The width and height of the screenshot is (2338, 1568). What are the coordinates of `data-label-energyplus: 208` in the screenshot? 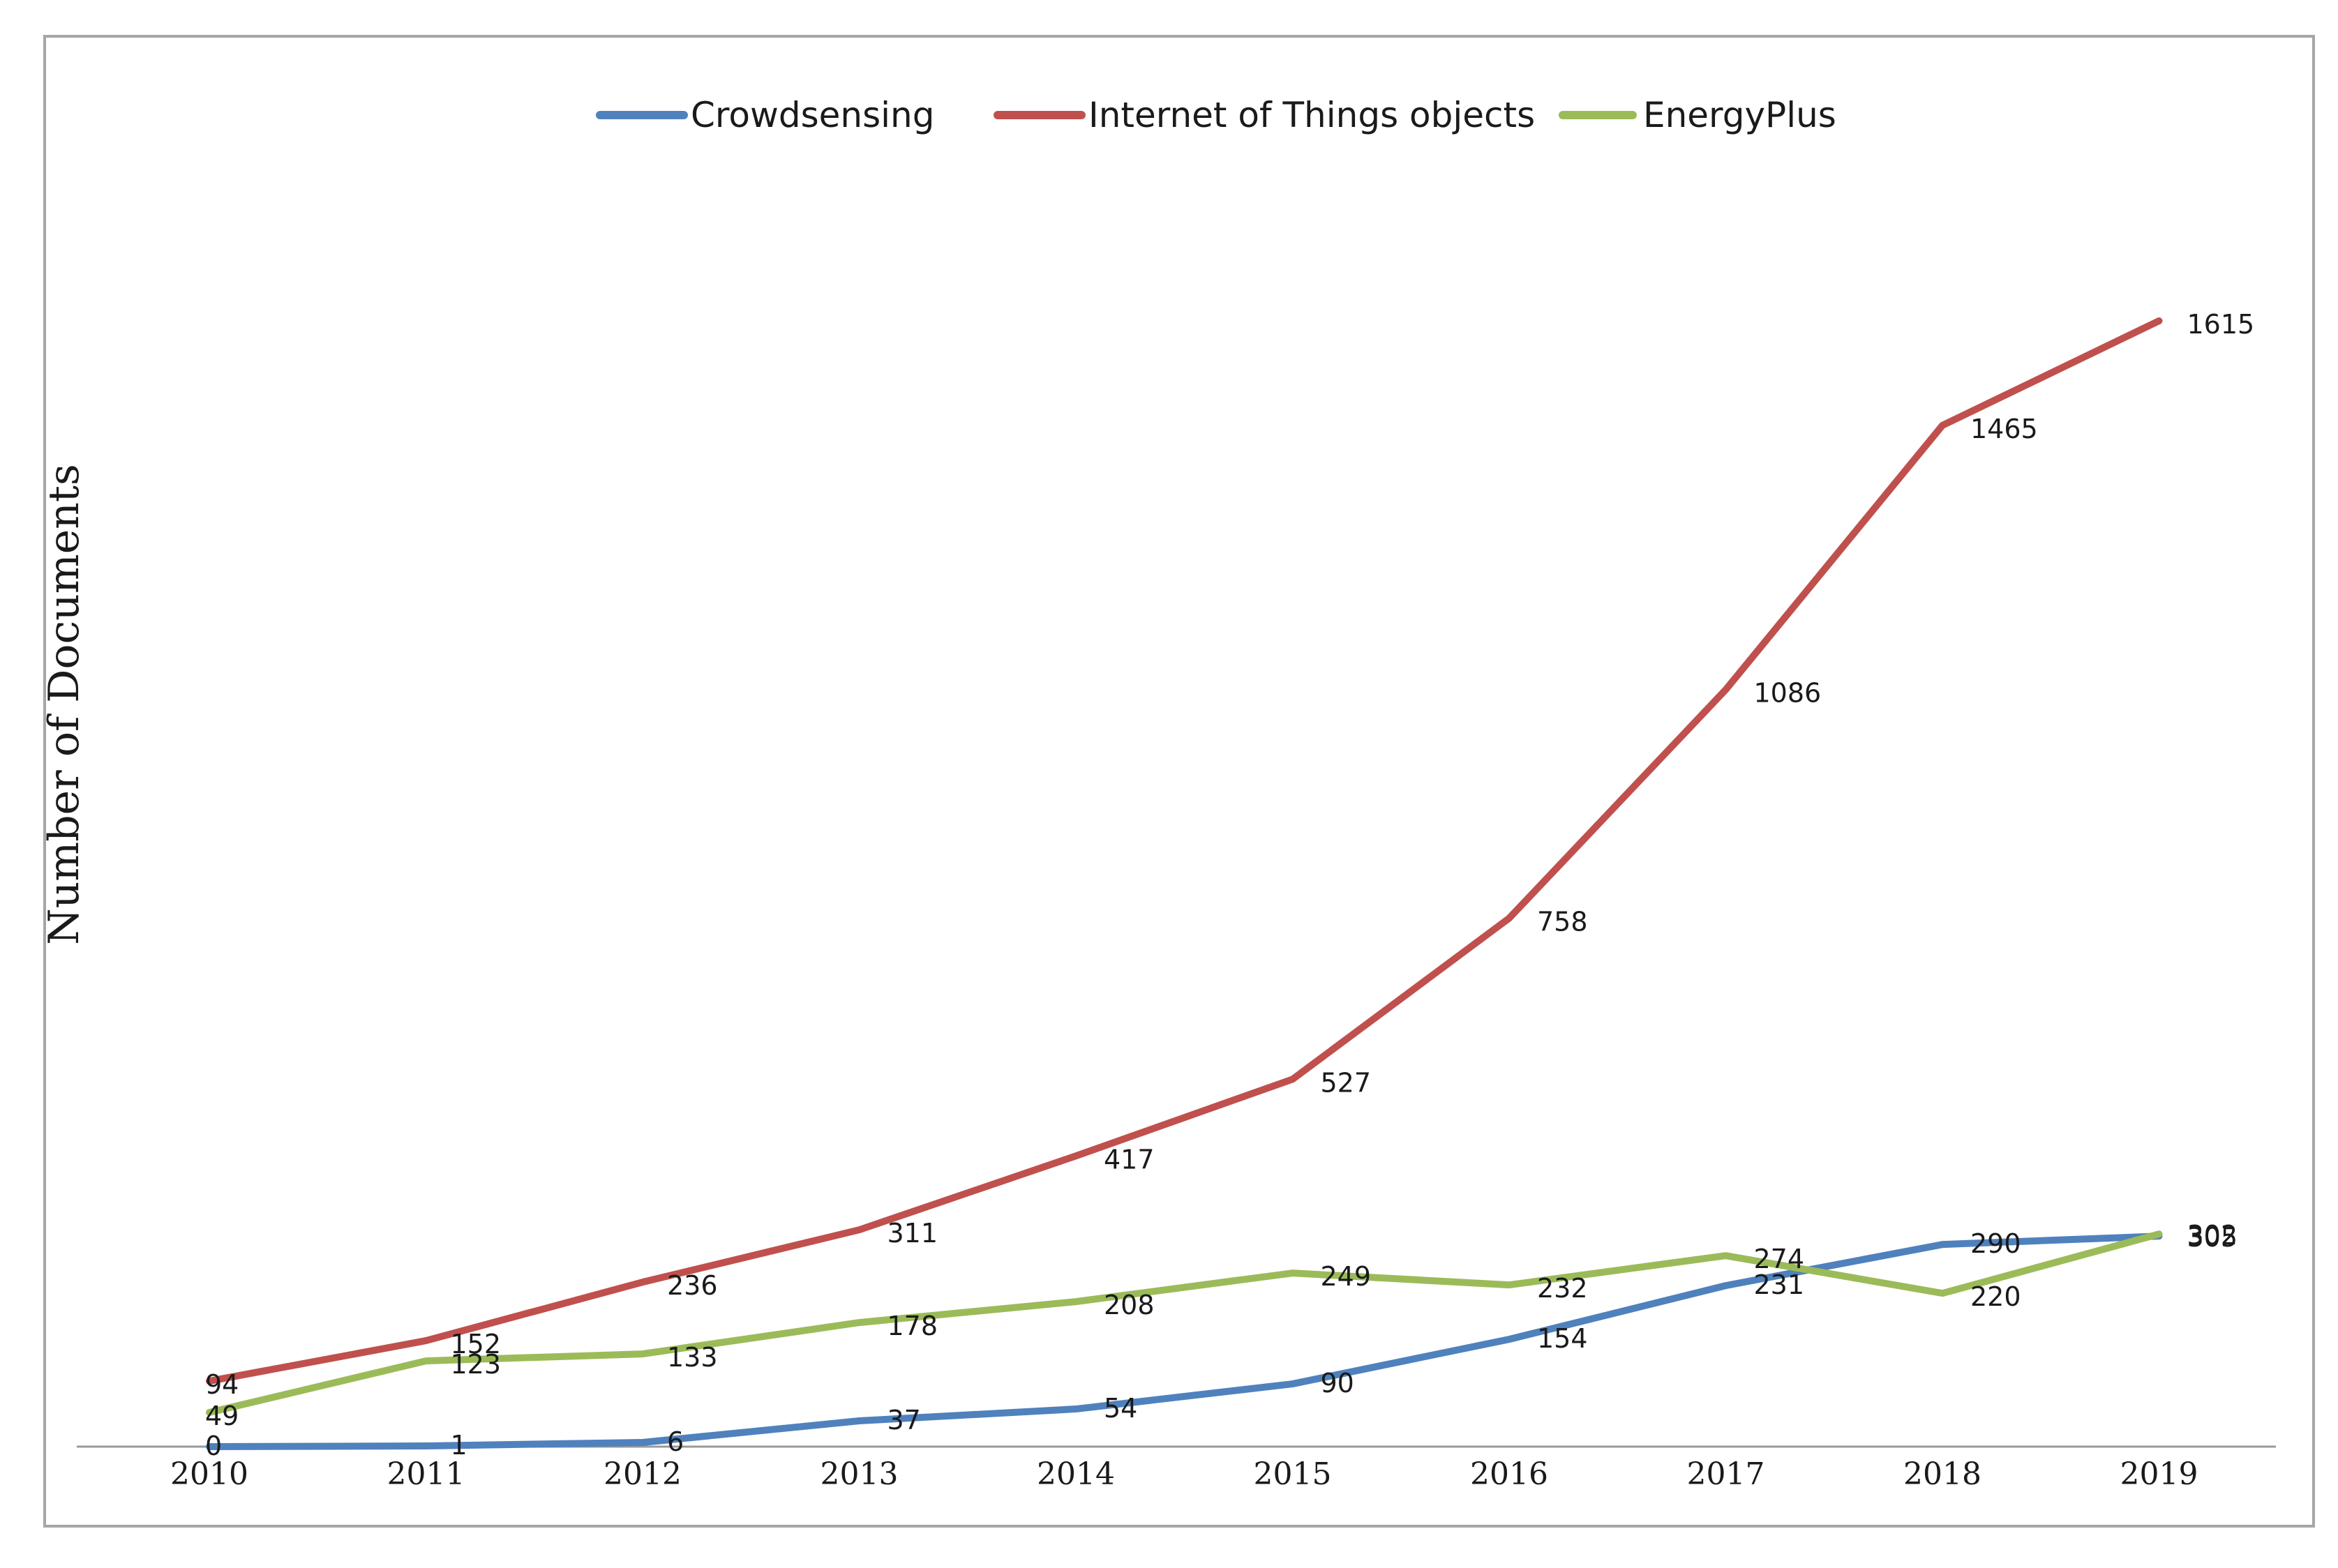 It's located at (1129, 1305).